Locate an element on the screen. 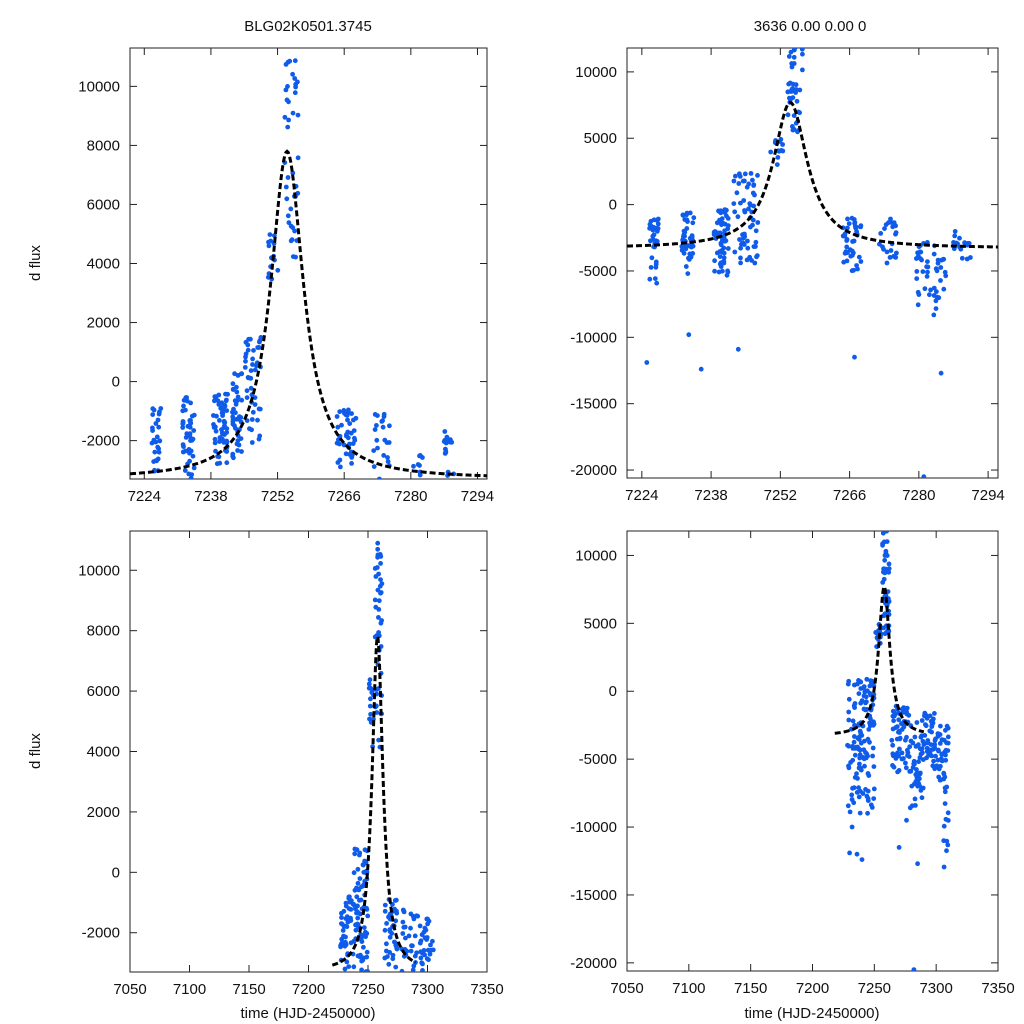 Image resolution: width=1024 pixels, height=1024 pixels. x-tick-label: 7300 is located at coordinates (427, 989).